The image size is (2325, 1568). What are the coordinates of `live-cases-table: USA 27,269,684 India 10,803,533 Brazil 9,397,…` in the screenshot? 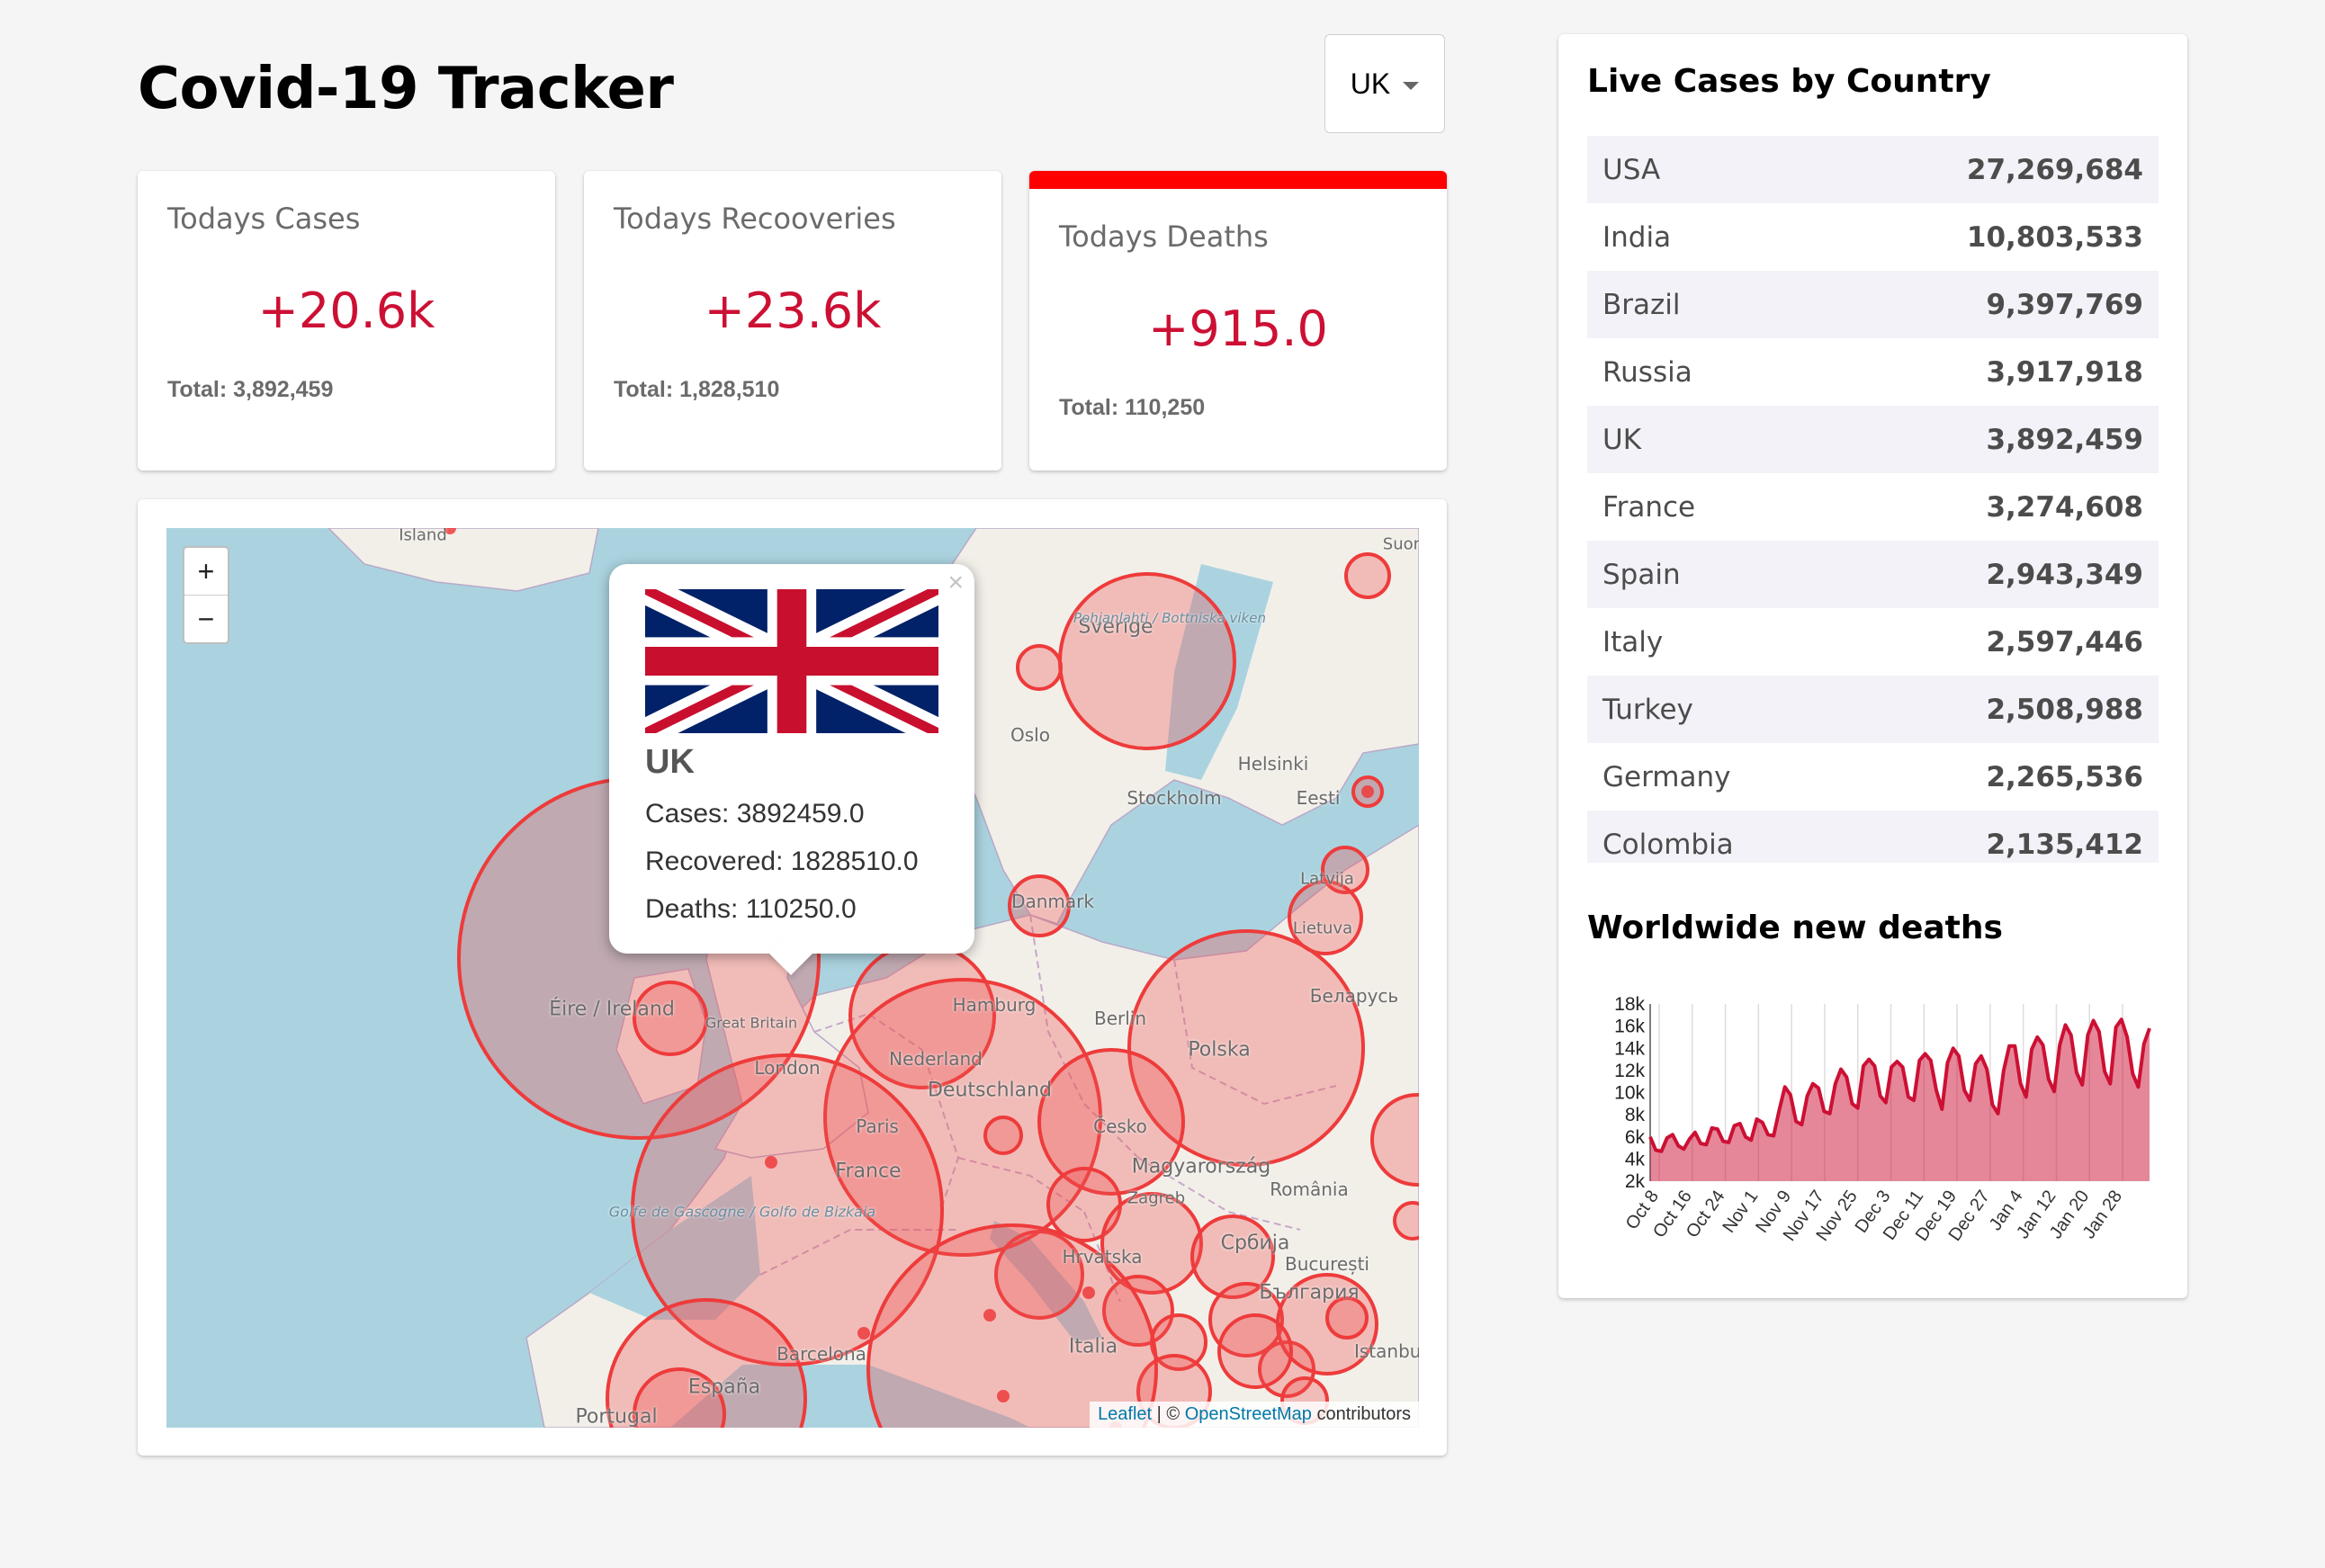 It's located at (1873, 499).